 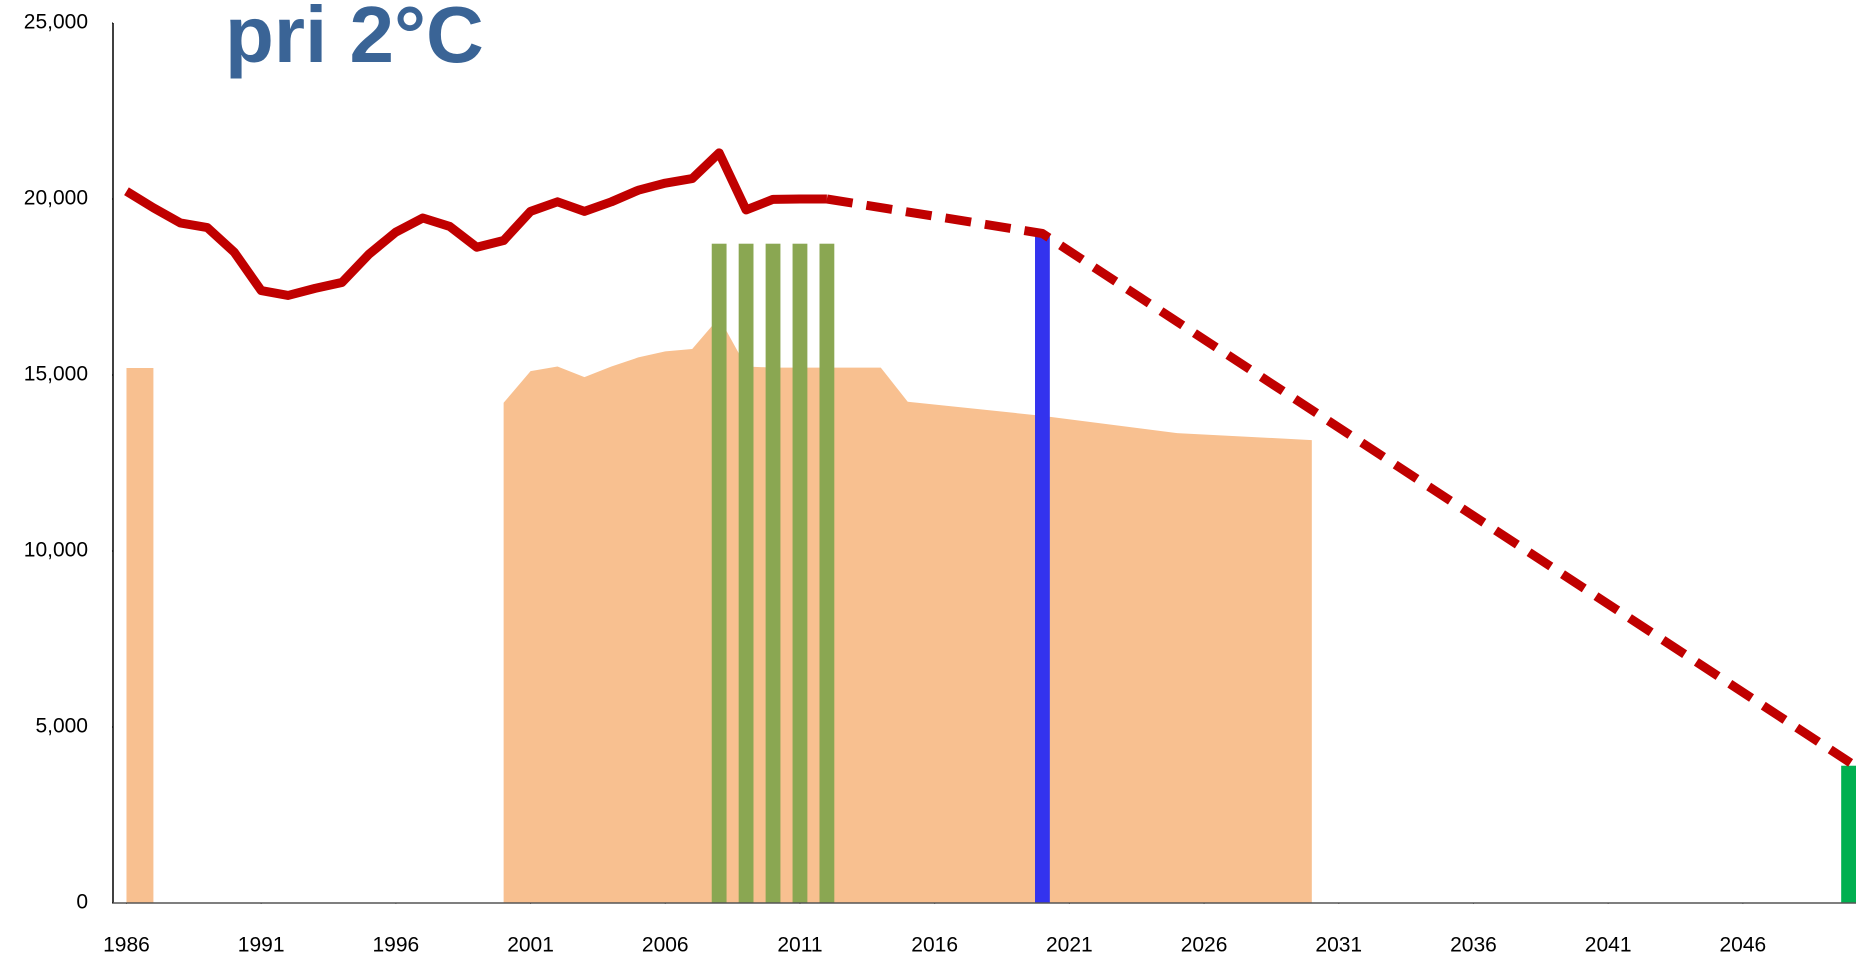 I want to click on x-tick-label: 2001, so click(x=530, y=945).